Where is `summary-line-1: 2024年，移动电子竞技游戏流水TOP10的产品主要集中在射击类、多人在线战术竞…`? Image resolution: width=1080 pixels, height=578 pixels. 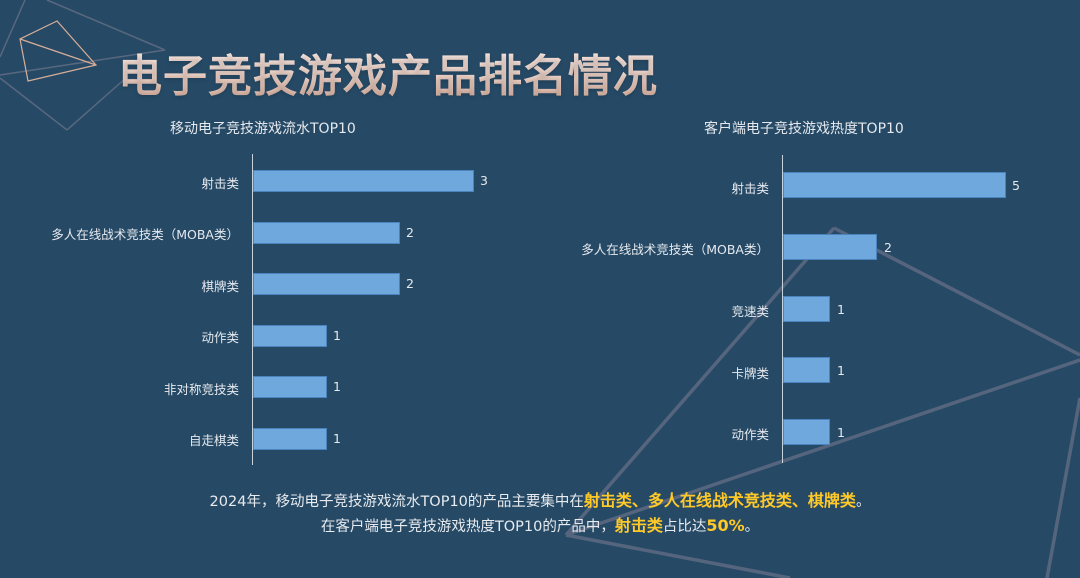
summary-line-1: 2024年，移动电子竞技游戏流水TOP10的产品主要集中在射击类、多人在线战术竞… is located at coordinates (540, 499).